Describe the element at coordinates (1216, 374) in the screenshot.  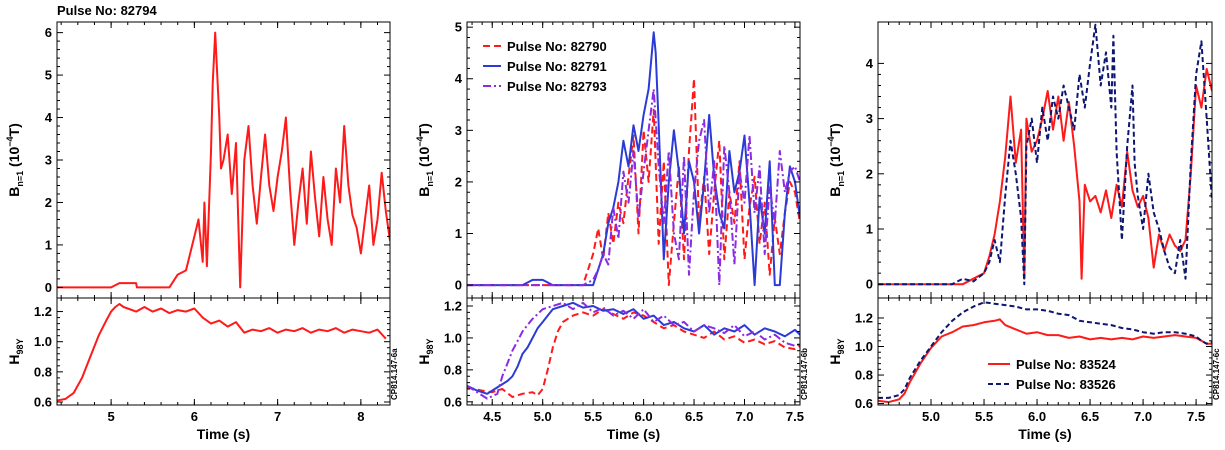
I see `figure-code: CP814.147-6c` at that location.